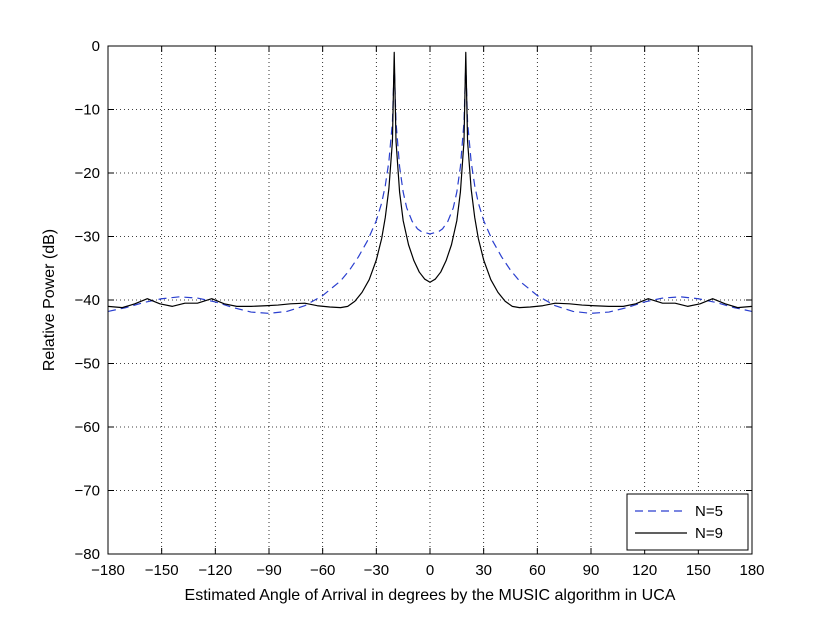 The width and height of the screenshot is (830, 624). I want to click on x-tick-label: −150, so click(162, 570).